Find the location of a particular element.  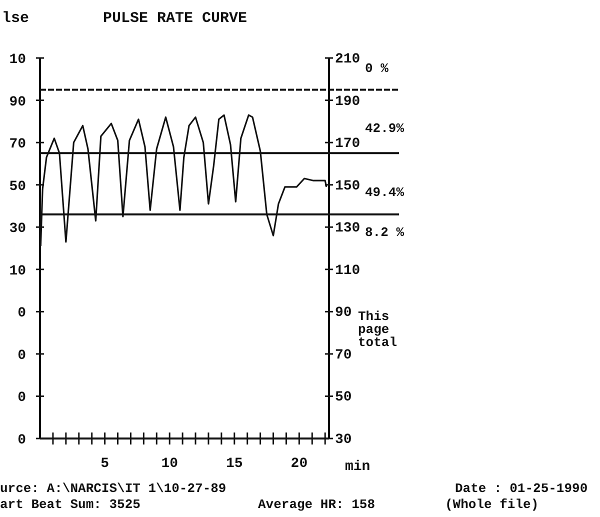

x-tick-label: 5 is located at coordinates (104, 464).